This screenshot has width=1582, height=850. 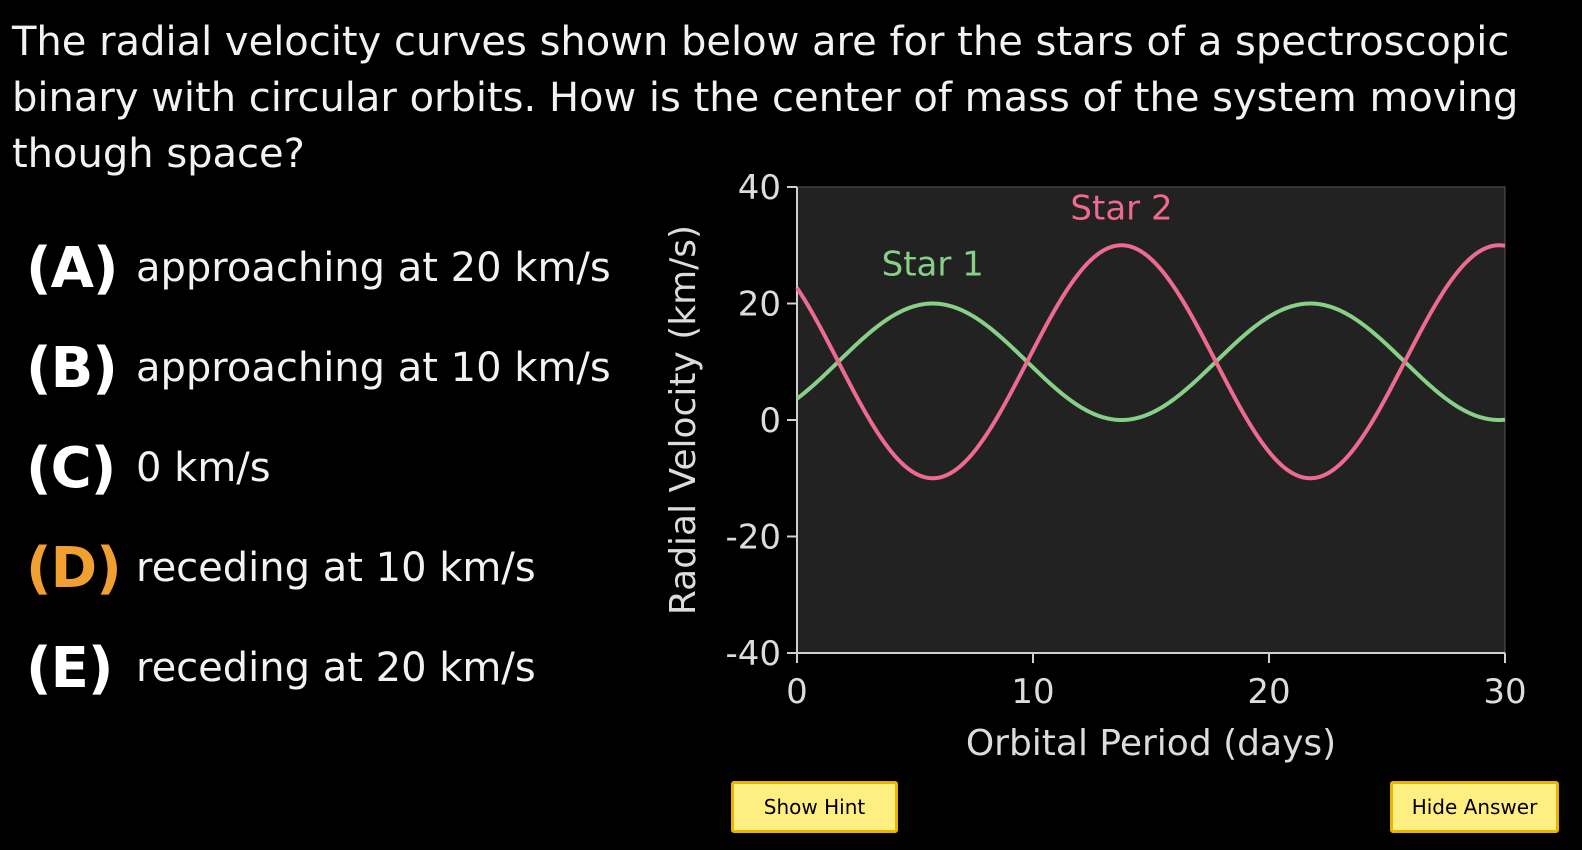 I want to click on hide-answer-button: Hide Answer, so click(x=1474, y=807).